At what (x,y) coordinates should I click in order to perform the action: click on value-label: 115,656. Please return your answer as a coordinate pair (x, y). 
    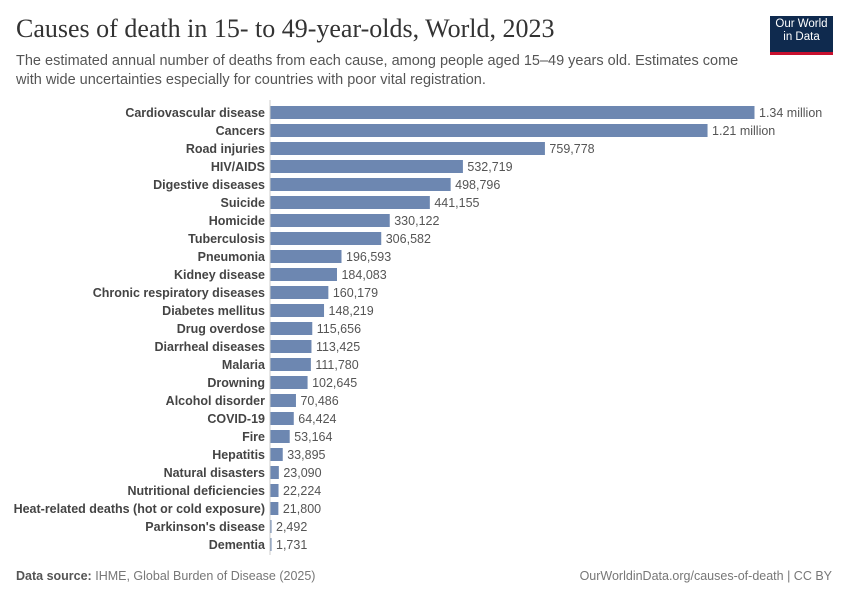
    Looking at the image, I should click on (339, 329).